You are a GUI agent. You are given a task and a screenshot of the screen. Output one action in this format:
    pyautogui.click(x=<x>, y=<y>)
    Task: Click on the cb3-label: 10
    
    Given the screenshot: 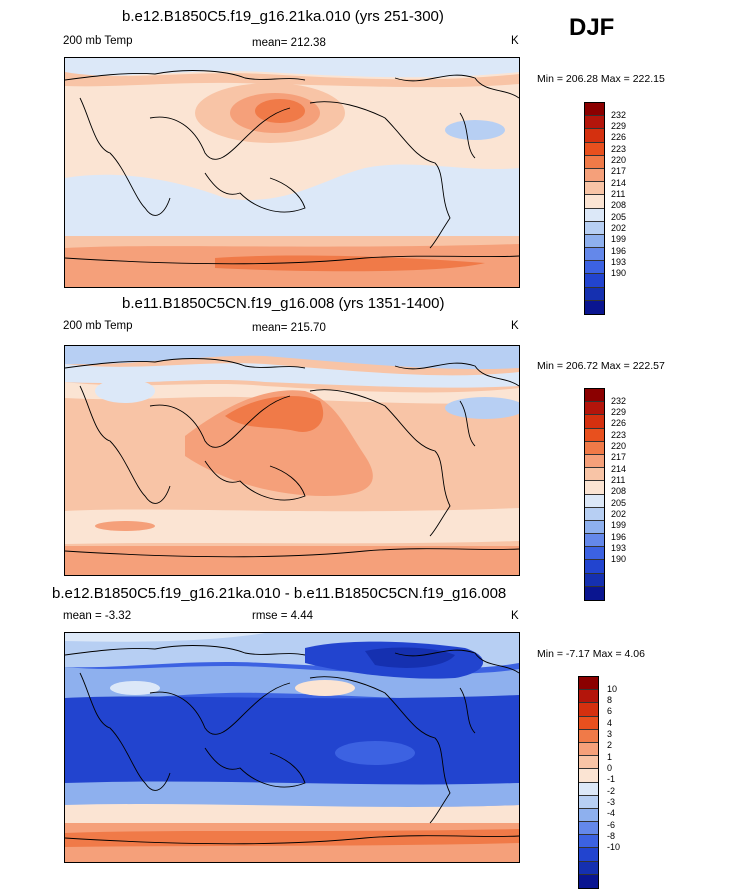 What is the action you would take?
    pyautogui.click(x=612, y=689)
    